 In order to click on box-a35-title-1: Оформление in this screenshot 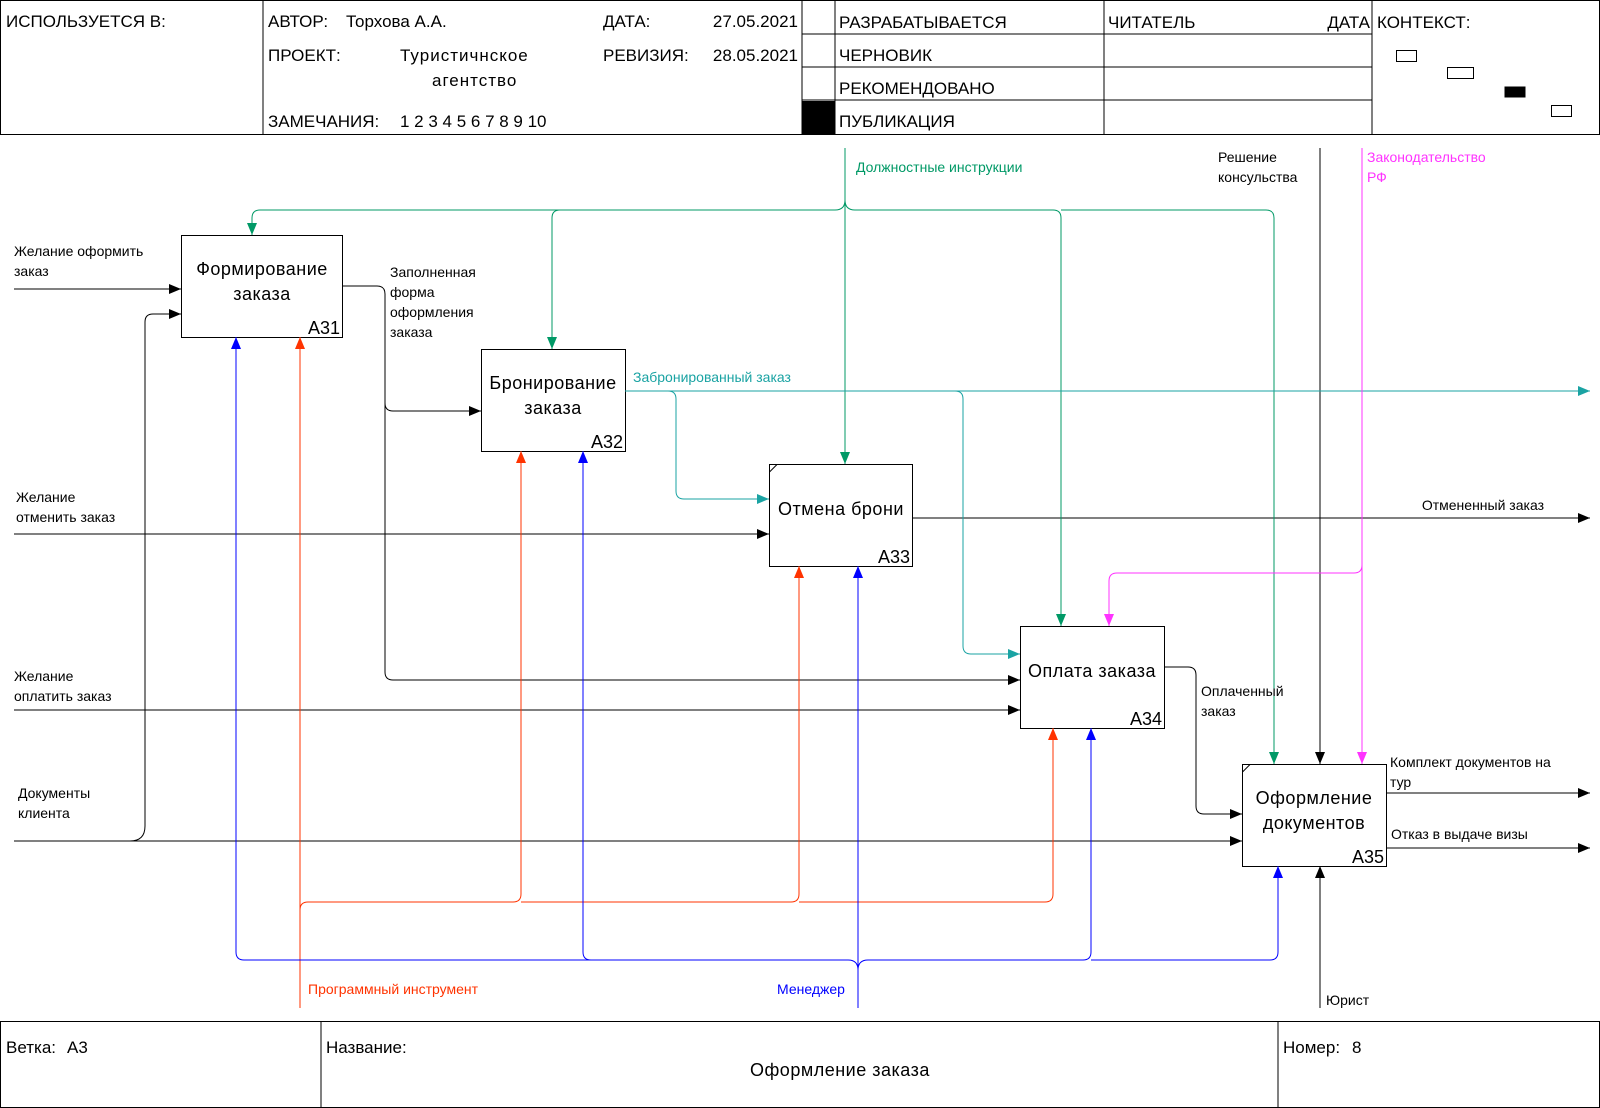, I will do `click(1314, 798)`.